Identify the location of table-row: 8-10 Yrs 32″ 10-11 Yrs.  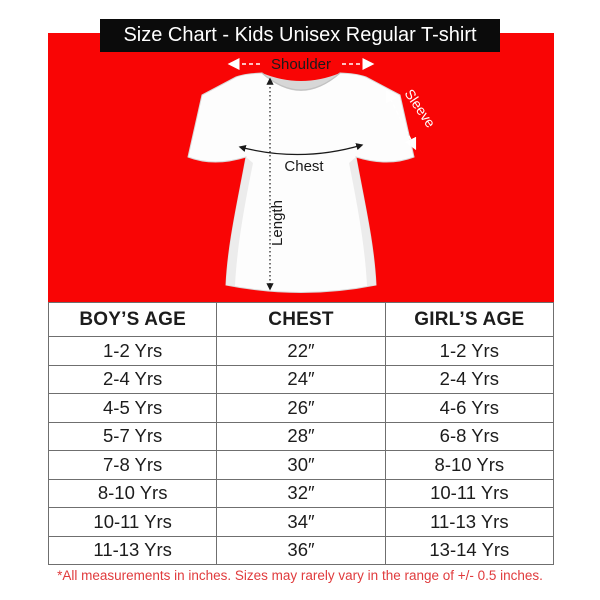
(301, 493).